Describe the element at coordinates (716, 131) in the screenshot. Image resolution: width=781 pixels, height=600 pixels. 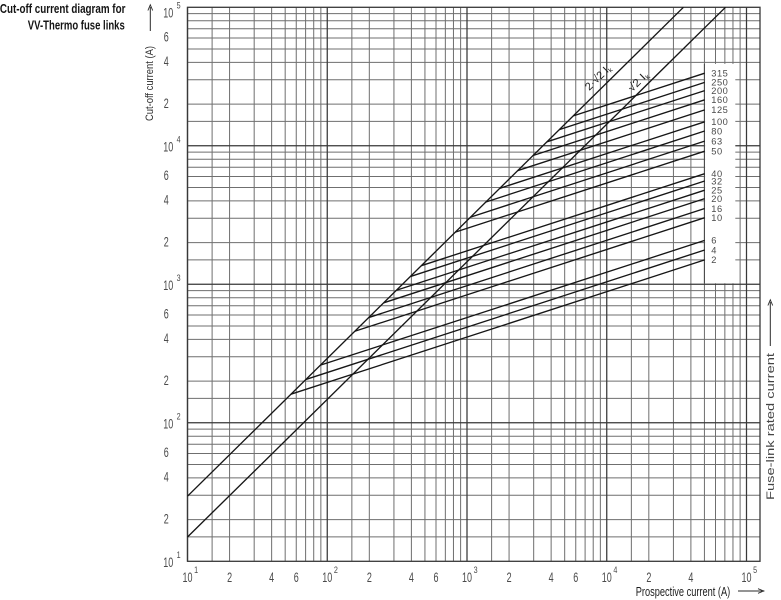
I see `svg-text: 80` at that location.